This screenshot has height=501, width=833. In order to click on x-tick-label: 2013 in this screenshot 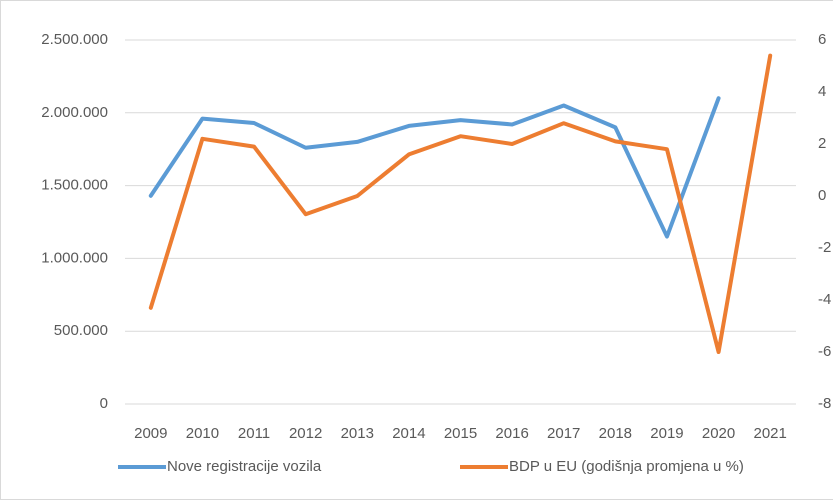, I will do `click(357, 433)`.